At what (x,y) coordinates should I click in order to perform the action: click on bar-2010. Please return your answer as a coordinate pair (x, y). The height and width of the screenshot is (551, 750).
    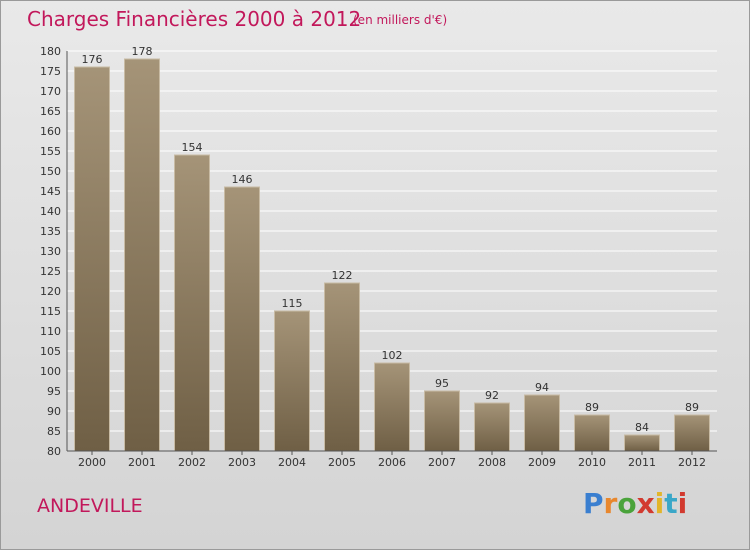
    Looking at the image, I should click on (592, 433).